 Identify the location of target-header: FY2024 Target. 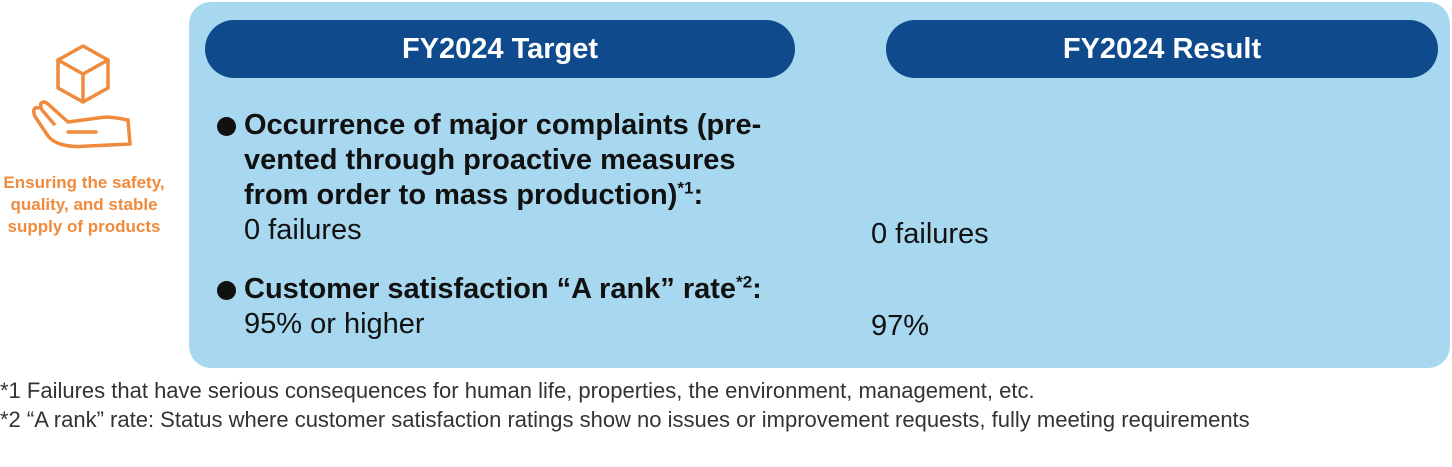
(500, 49).